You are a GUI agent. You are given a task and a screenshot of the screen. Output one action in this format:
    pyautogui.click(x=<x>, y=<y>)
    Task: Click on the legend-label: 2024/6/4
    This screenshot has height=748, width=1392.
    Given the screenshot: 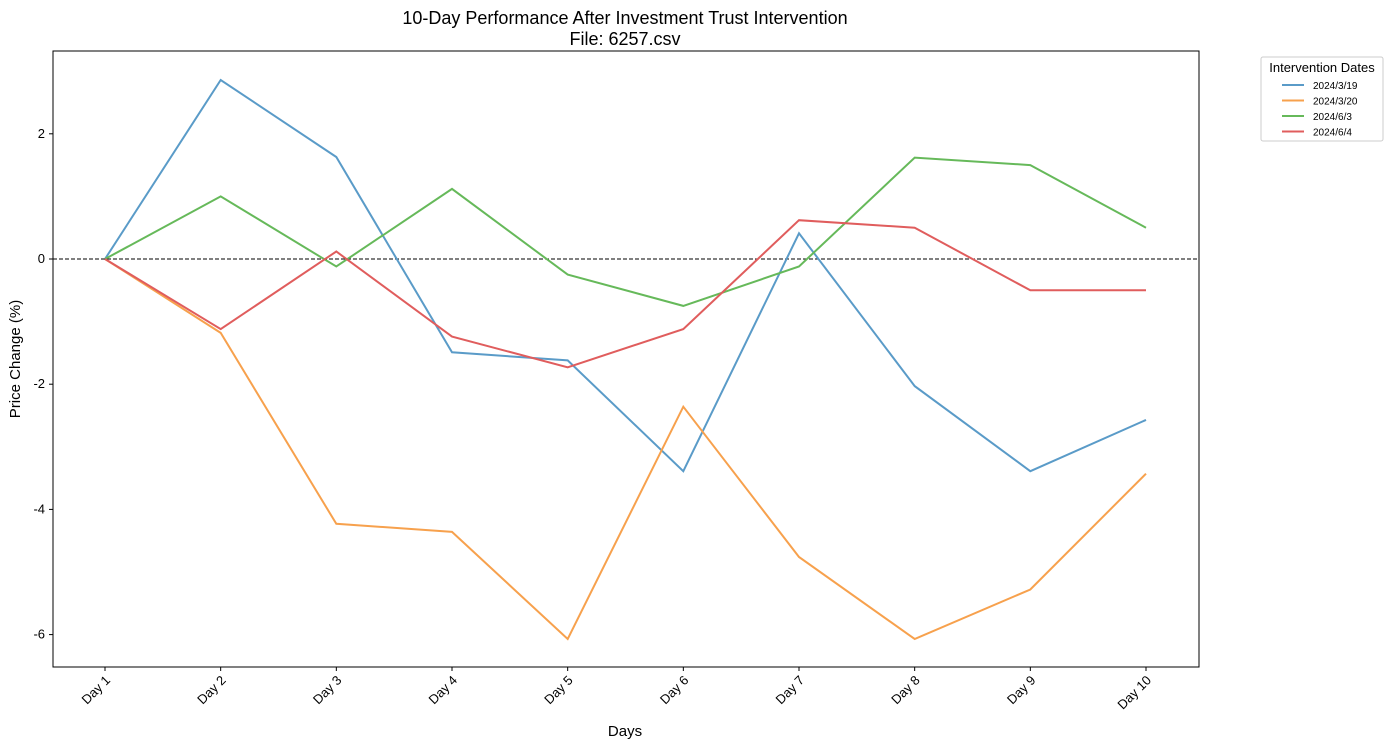 What is the action you would take?
    pyautogui.click(x=1332, y=133)
    